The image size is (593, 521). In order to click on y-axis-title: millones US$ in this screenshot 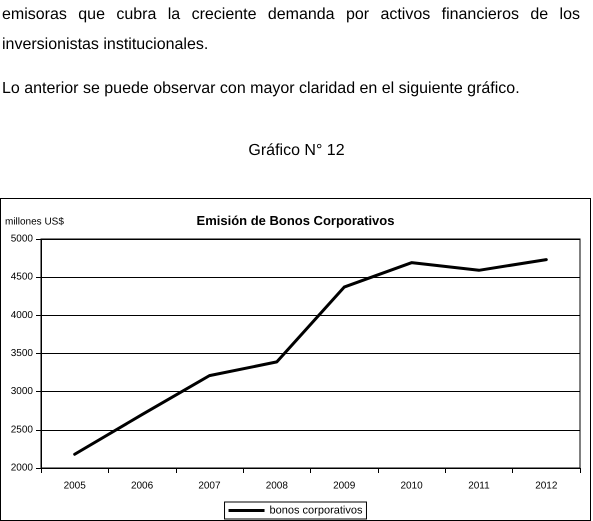, I will do `click(34, 222)`.